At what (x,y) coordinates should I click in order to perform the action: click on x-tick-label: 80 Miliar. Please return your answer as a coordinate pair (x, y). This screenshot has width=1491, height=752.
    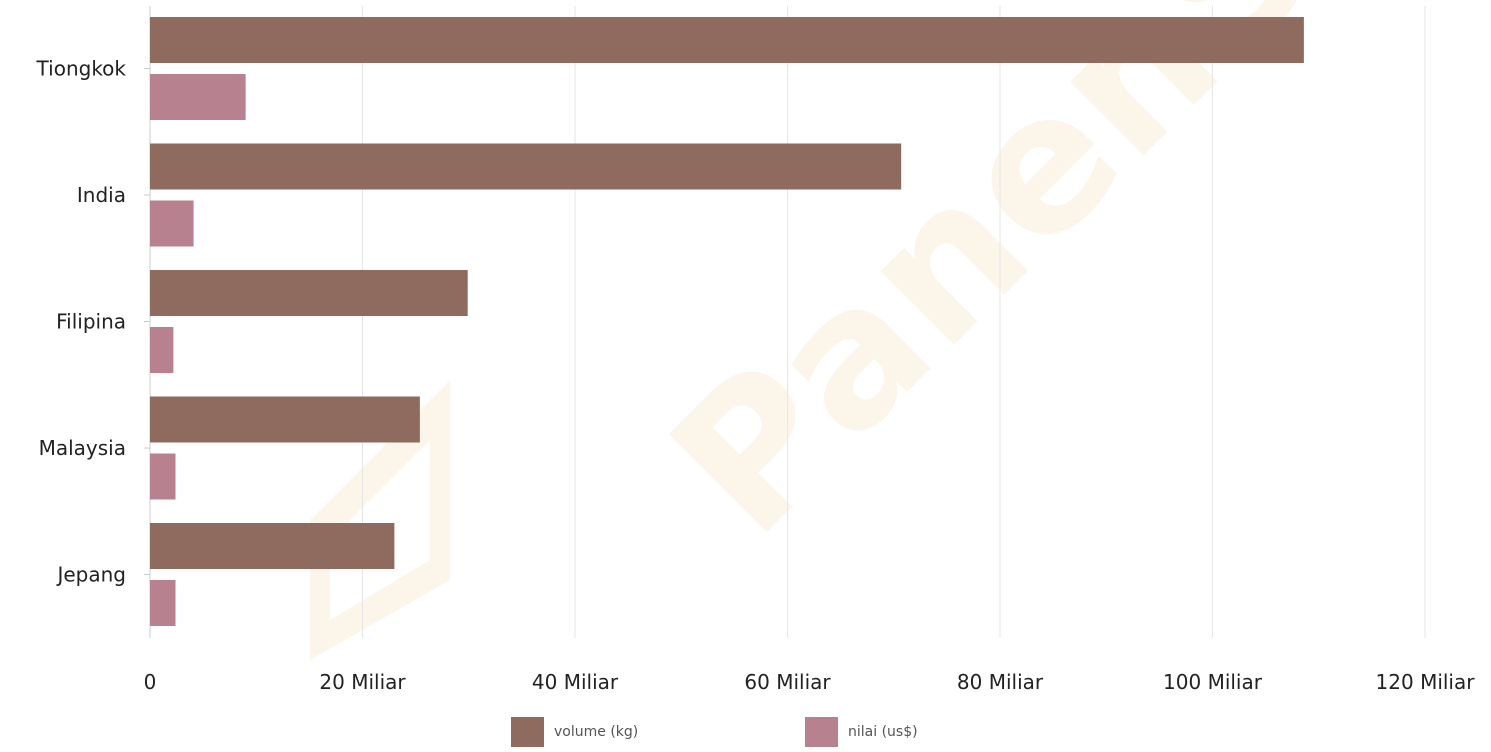
    Looking at the image, I should click on (1000, 682).